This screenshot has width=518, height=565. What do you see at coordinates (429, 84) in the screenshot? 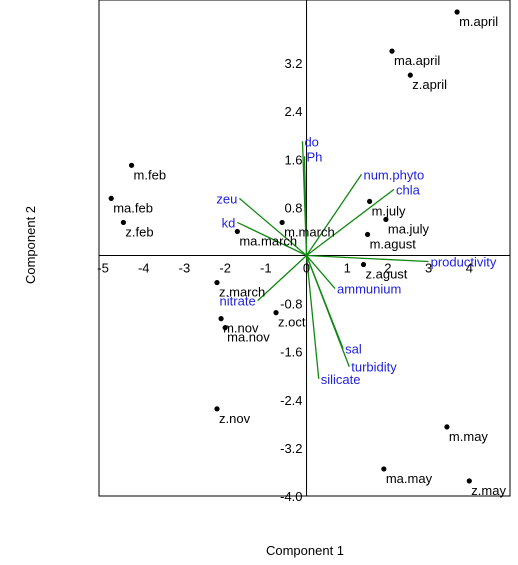
I see `score-label: z.april` at bounding box center [429, 84].